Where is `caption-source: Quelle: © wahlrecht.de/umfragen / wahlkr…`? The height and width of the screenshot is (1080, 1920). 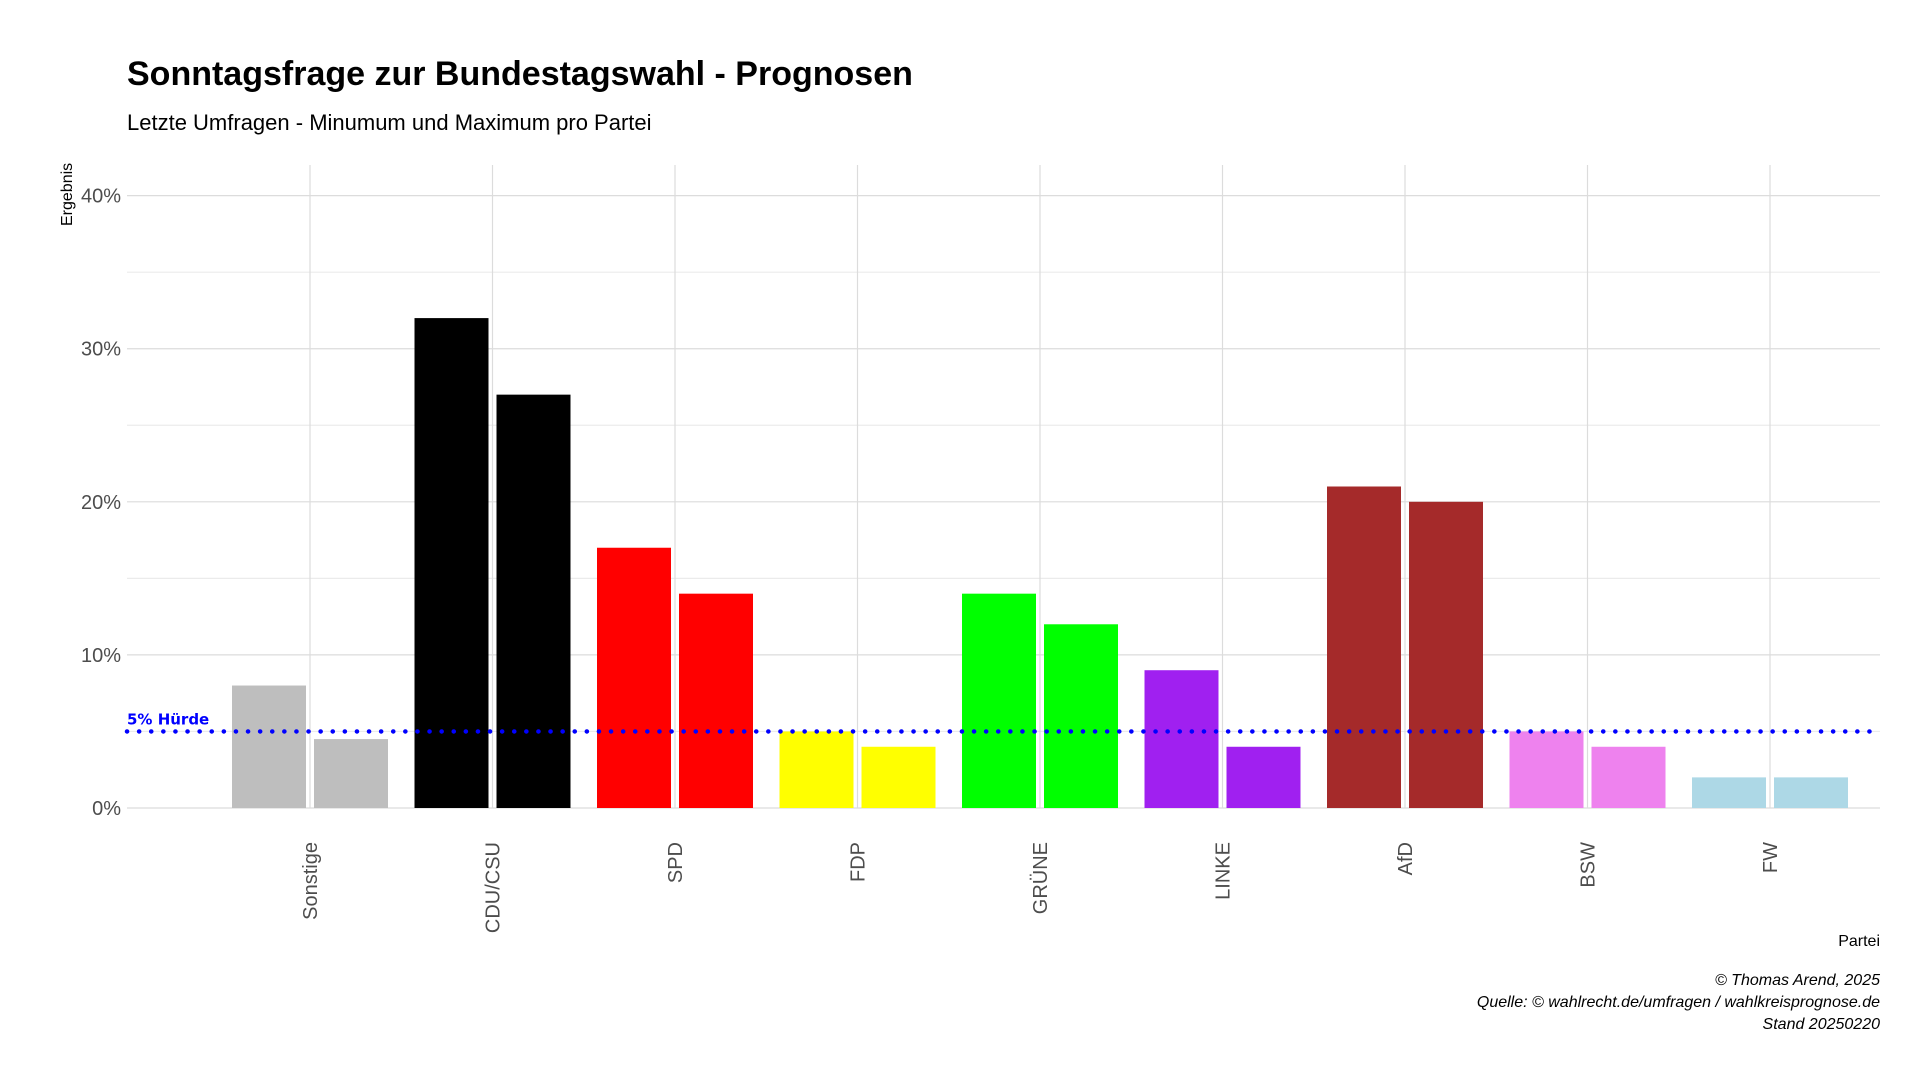 caption-source: Quelle: © wahlrecht.de/umfragen / wahlkr… is located at coordinates (1678, 1002).